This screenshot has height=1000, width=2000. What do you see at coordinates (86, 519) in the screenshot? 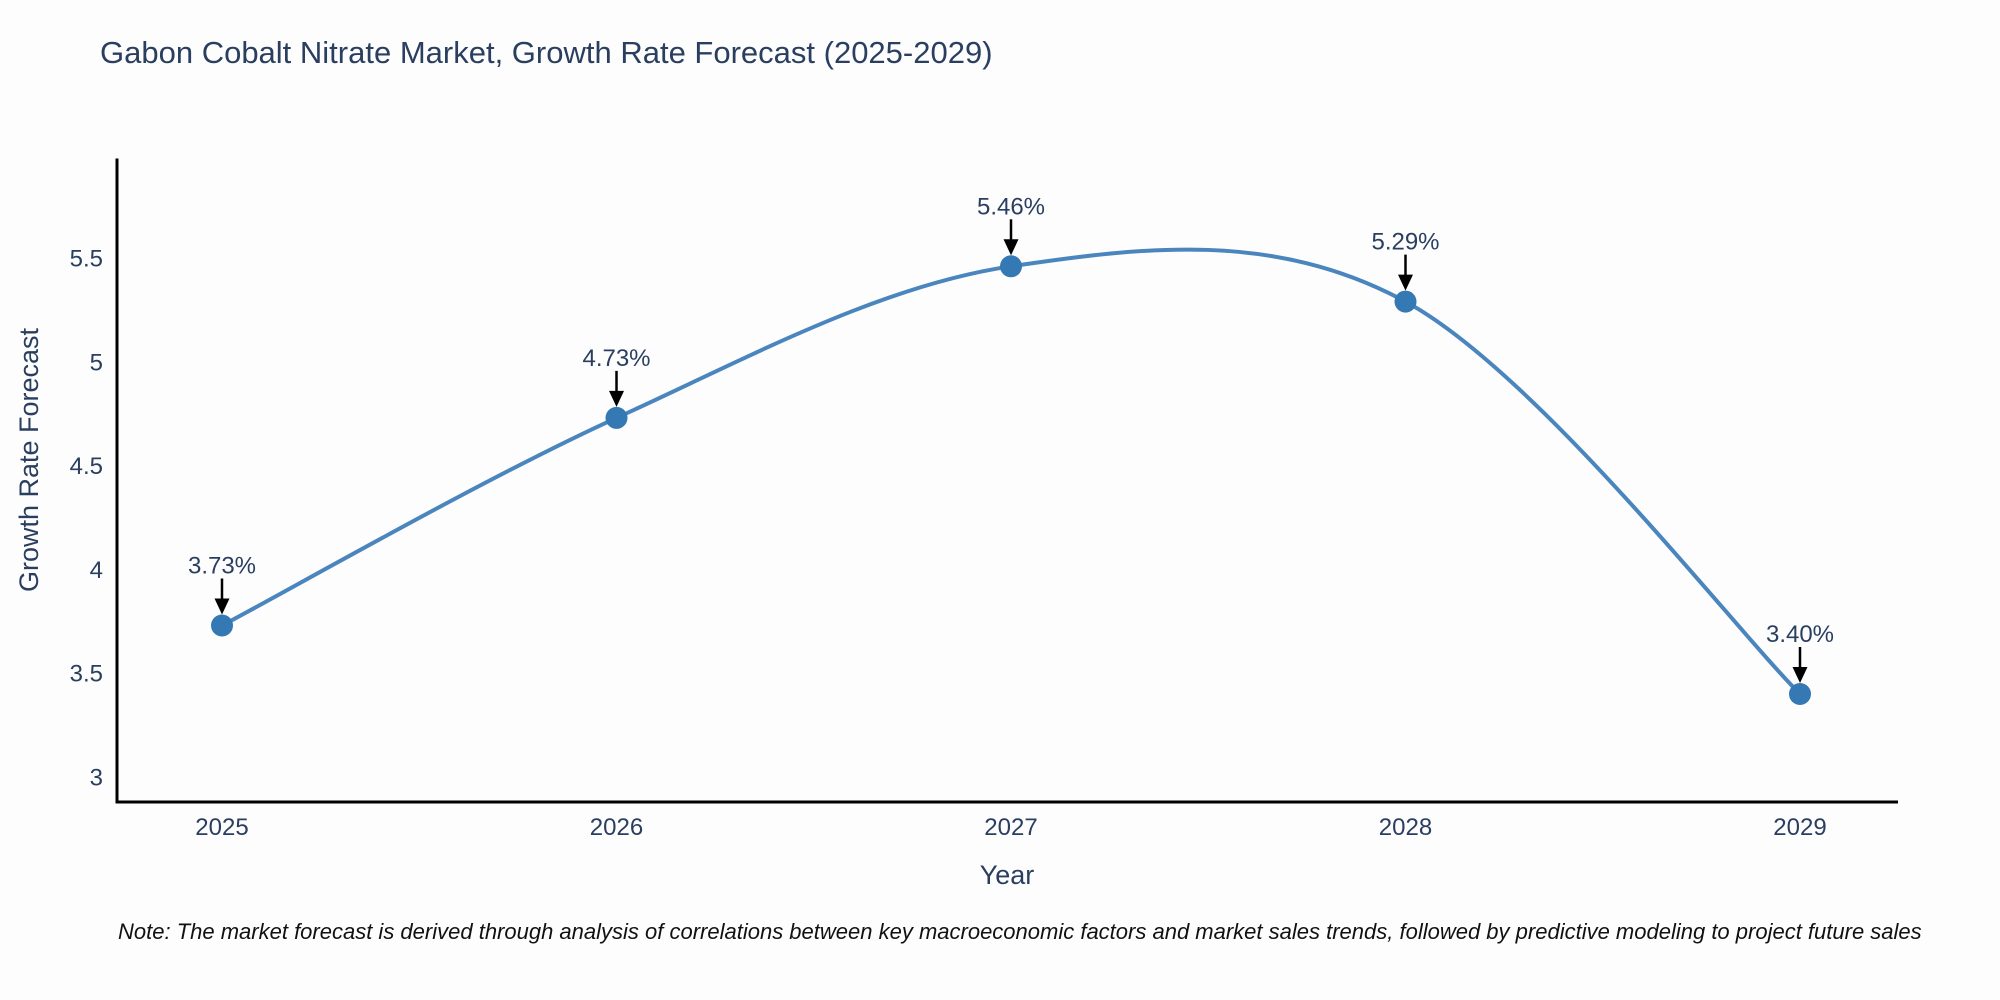
I see `y-tick-labels: 3 3.5 4 4.5 5 5.5` at bounding box center [86, 519].